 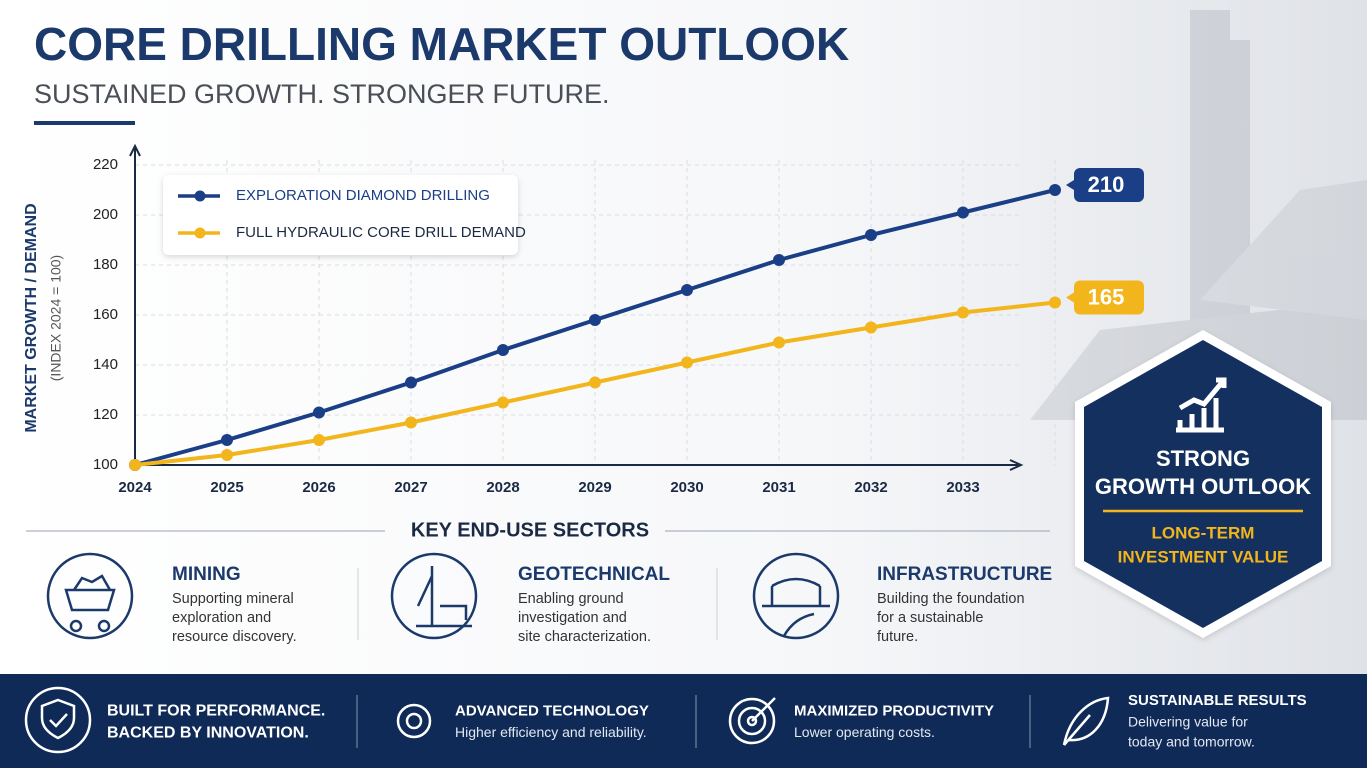 I want to click on legend-label: FULL HYDRAULIC CORE DRILL DEMAND, so click(x=381, y=232).